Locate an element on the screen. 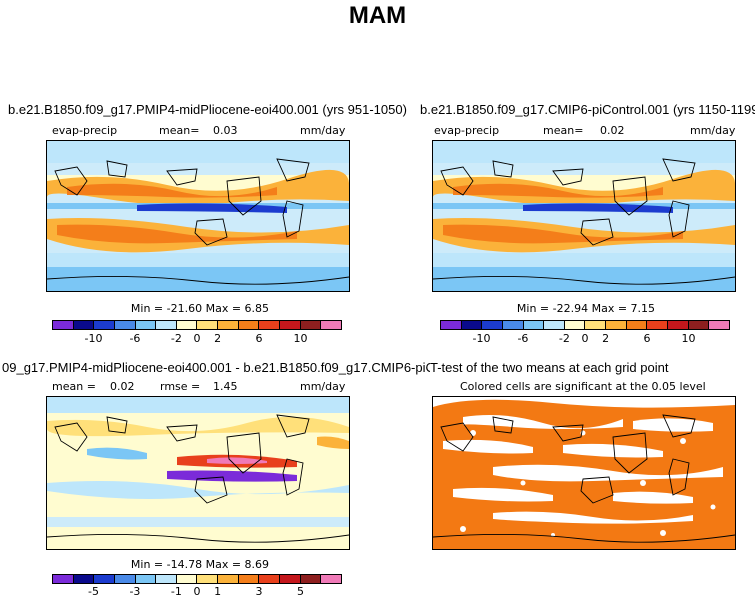  panel-1-variable: evap-precip is located at coordinates (85, 130).